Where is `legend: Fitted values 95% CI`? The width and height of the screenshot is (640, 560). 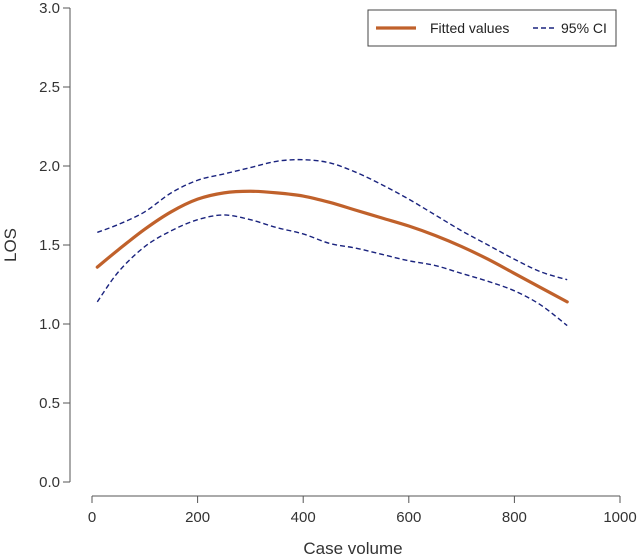
legend: Fitted values 95% CI is located at coordinates (492, 28).